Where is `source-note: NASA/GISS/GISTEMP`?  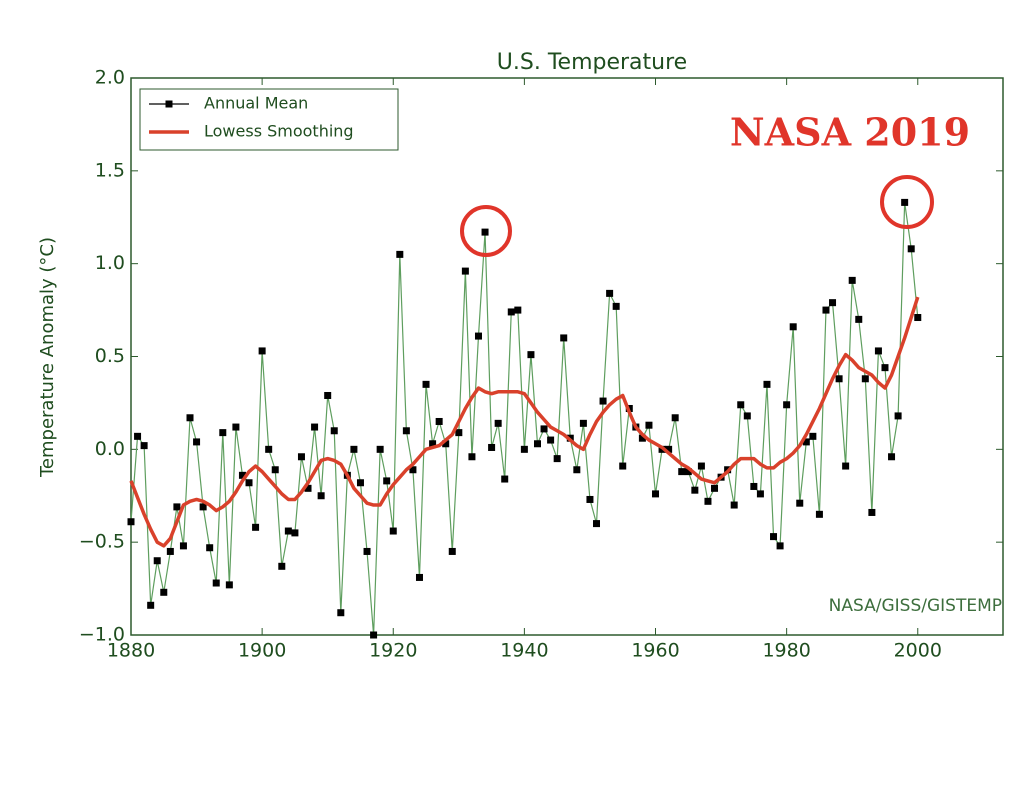 source-note: NASA/GISS/GISTEMP is located at coordinates (915, 606).